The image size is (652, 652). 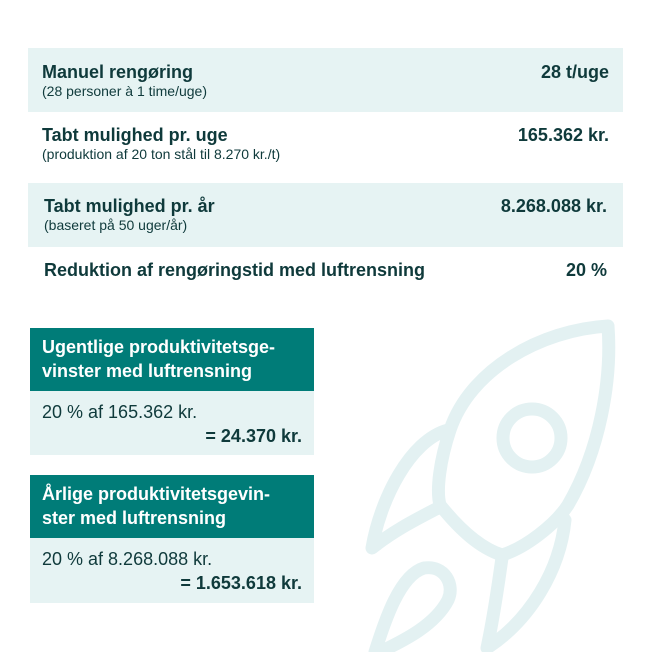 What do you see at coordinates (129, 206) in the screenshot?
I see `row-label: Tabt mulighed pr. år` at bounding box center [129, 206].